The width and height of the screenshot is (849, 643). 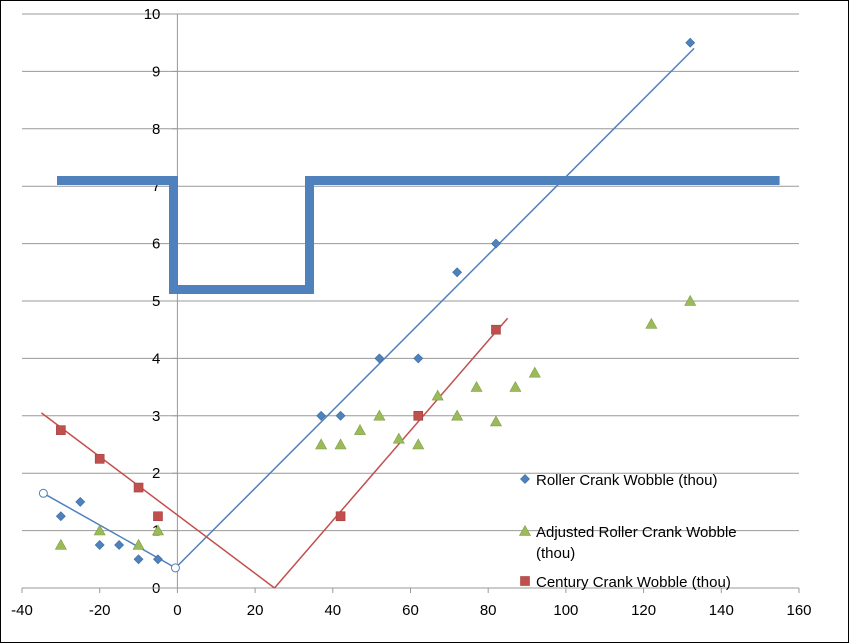 What do you see at coordinates (525, 479) in the screenshot?
I see `legend-diamond-marker` at bounding box center [525, 479].